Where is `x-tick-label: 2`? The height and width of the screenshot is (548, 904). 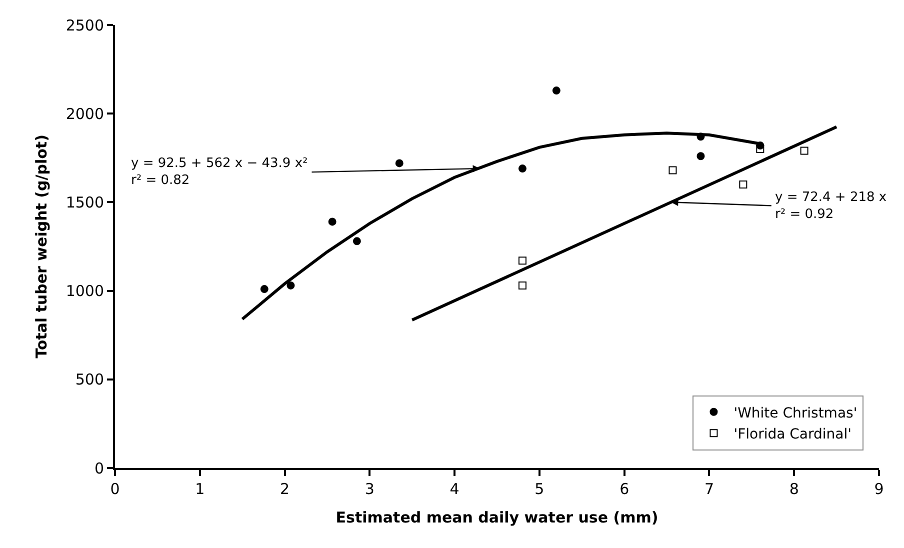
x-tick-label: 2 is located at coordinates (285, 489).